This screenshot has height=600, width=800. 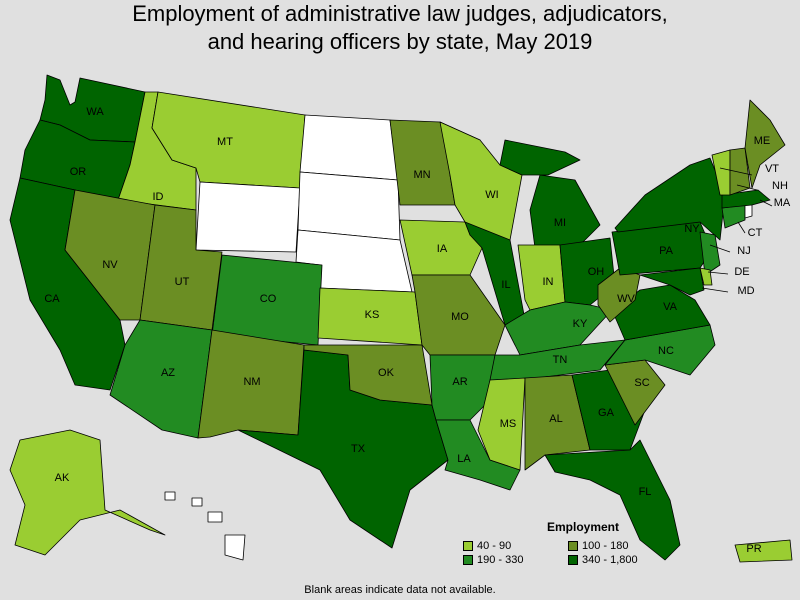 I want to click on state-ri, so click(x=748, y=211).